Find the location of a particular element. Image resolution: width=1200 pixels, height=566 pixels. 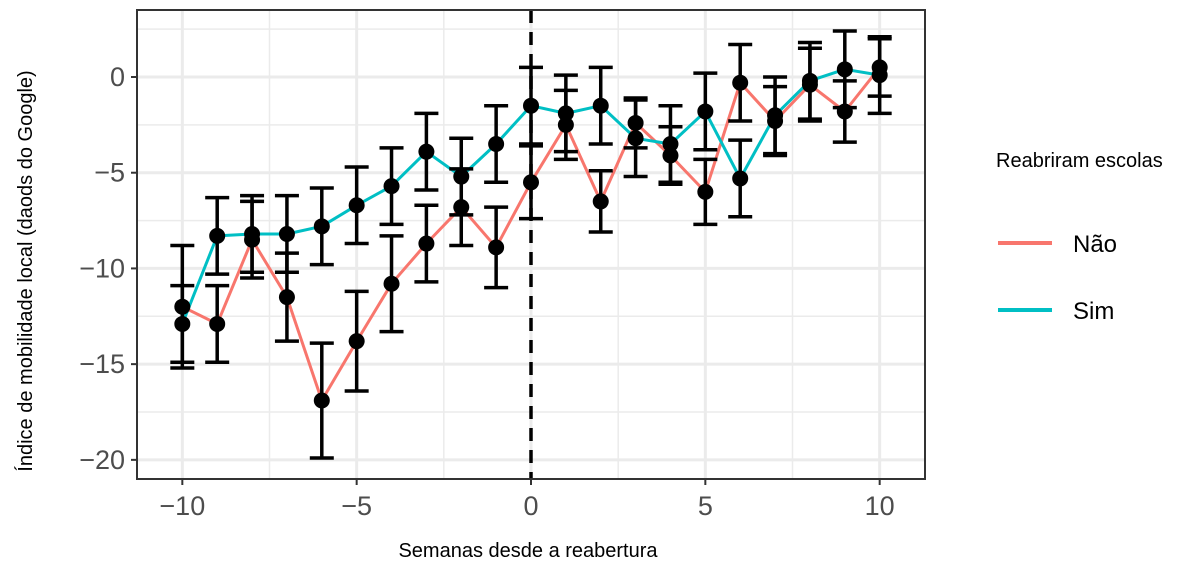

x-tick-label: −10 is located at coordinates (182, 506).